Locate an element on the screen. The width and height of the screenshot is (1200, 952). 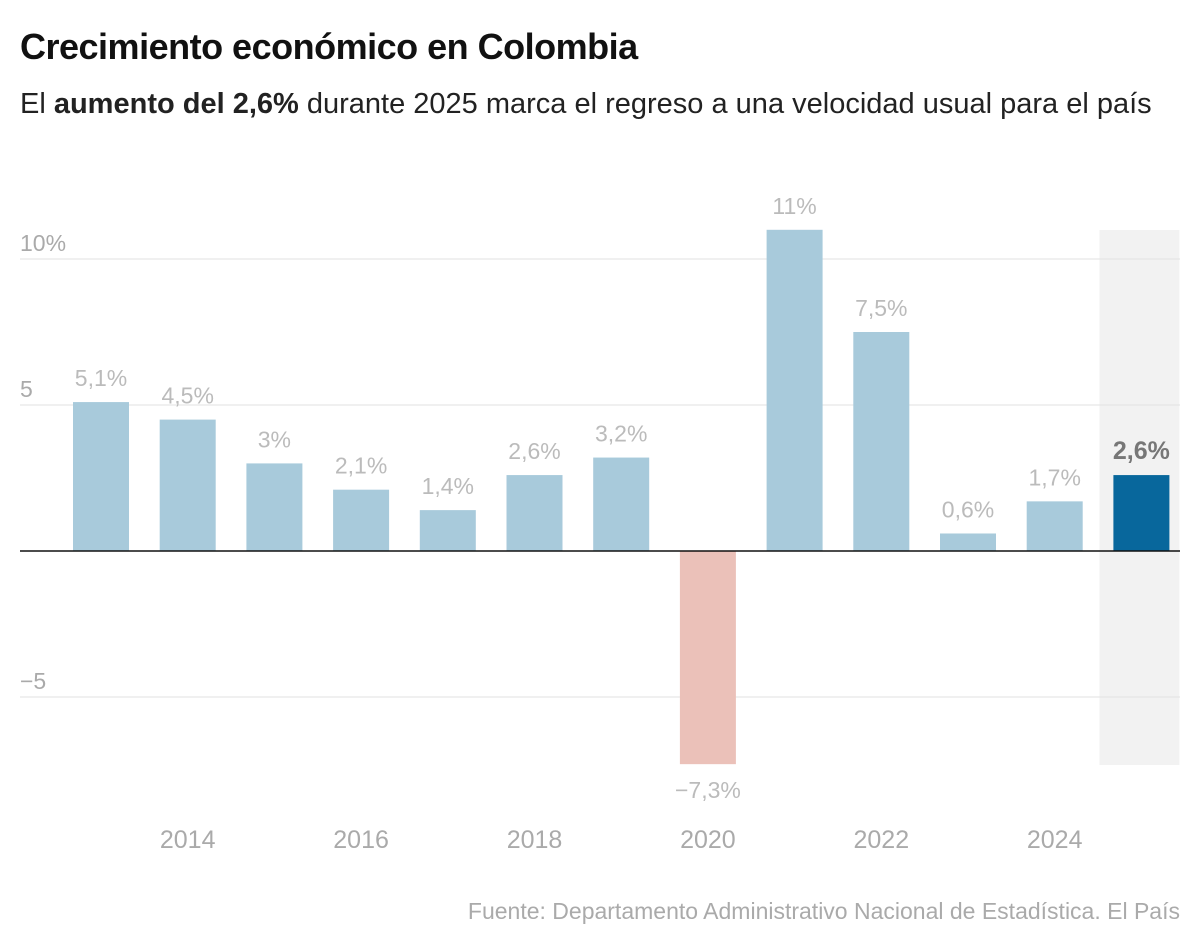
x-tick-label: 2018 is located at coordinates (535, 840).